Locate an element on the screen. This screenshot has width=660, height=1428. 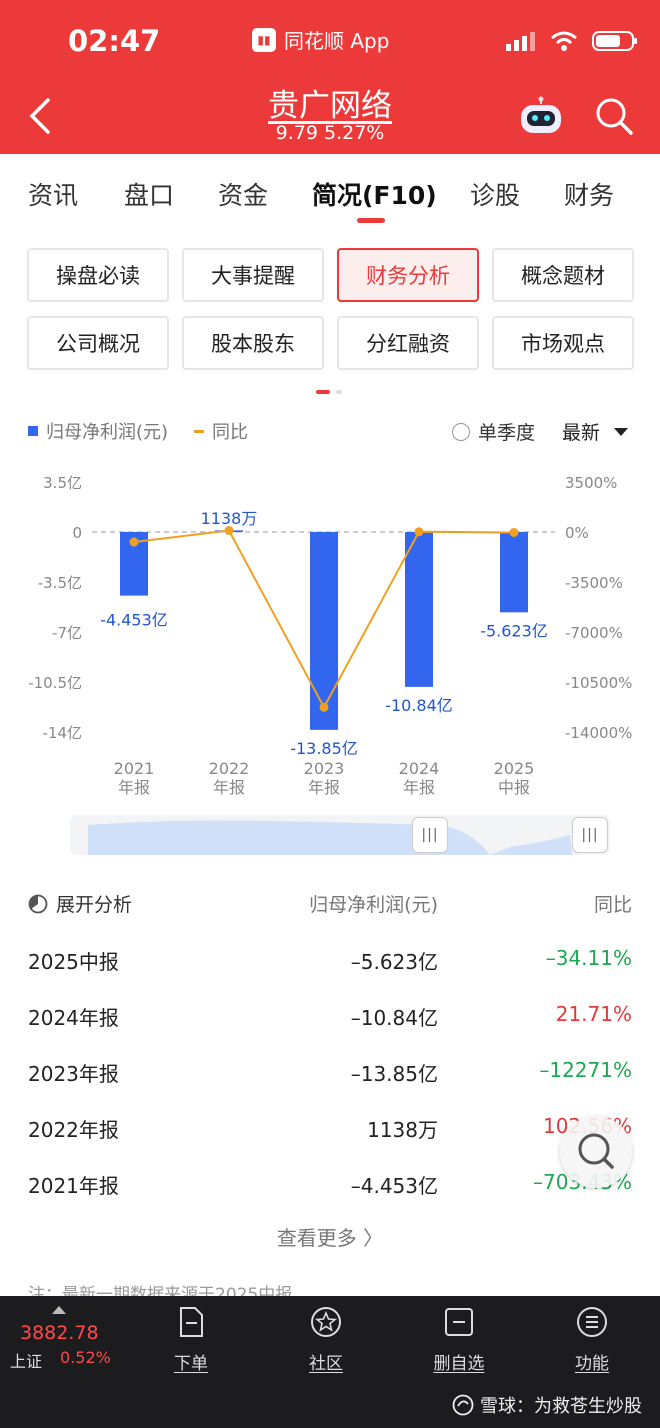
row-profit: –4.453亿 is located at coordinates (394, 1186).